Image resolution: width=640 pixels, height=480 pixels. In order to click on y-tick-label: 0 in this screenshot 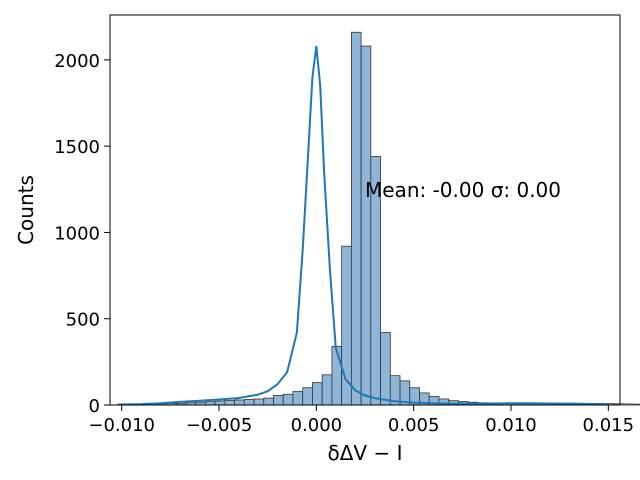, I will do `click(94, 406)`.